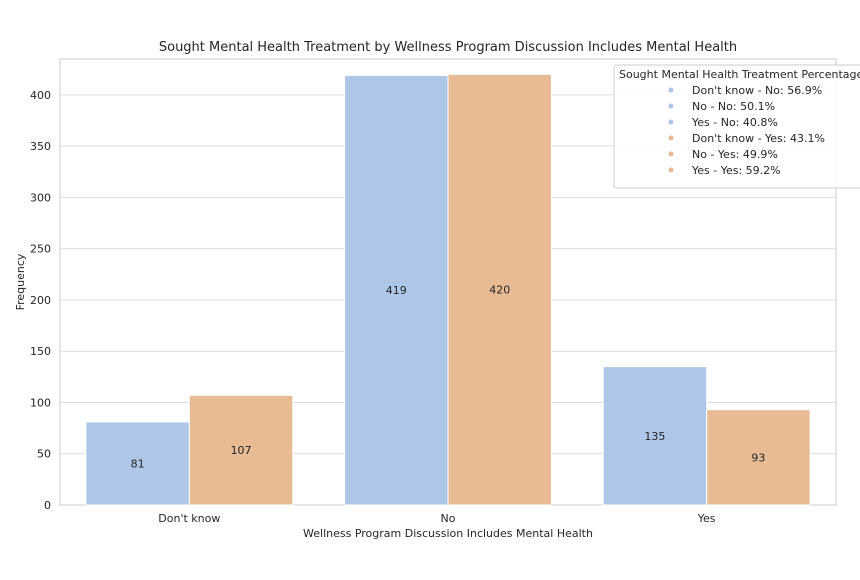  Describe the element at coordinates (40, 249) in the screenshot. I see `y-tick-label: 250` at that location.